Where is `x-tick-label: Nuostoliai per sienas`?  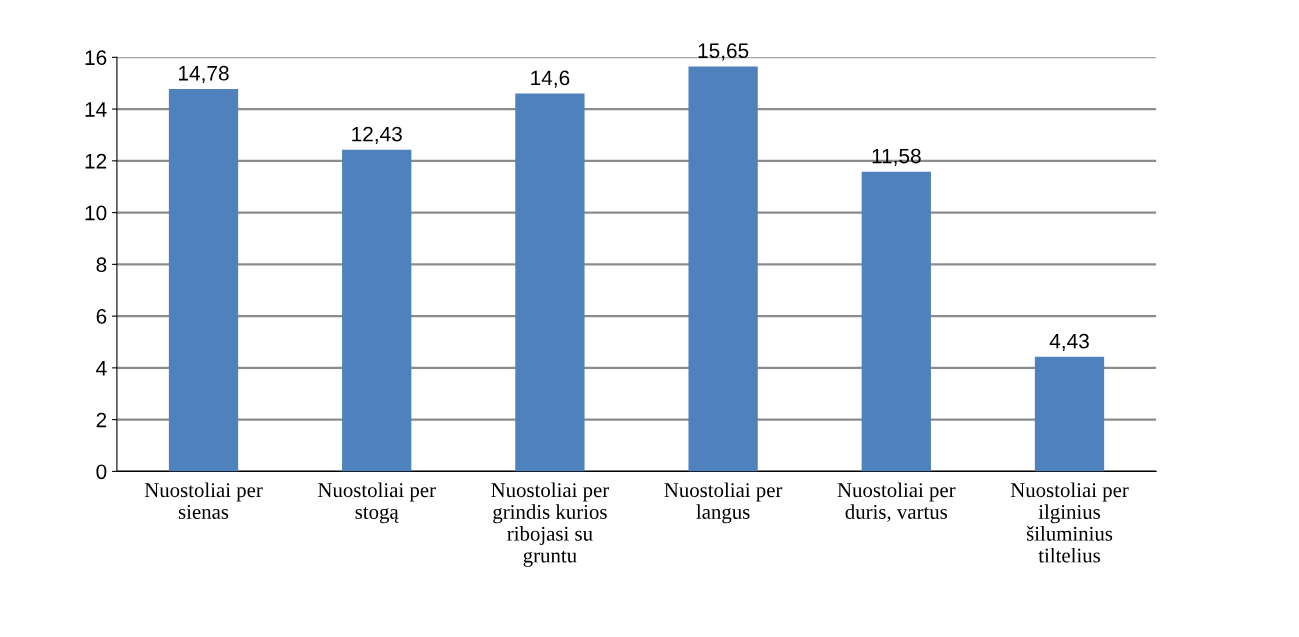
x-tick-label: Nuostoliai per sienas is located at coordinates (203, 500).